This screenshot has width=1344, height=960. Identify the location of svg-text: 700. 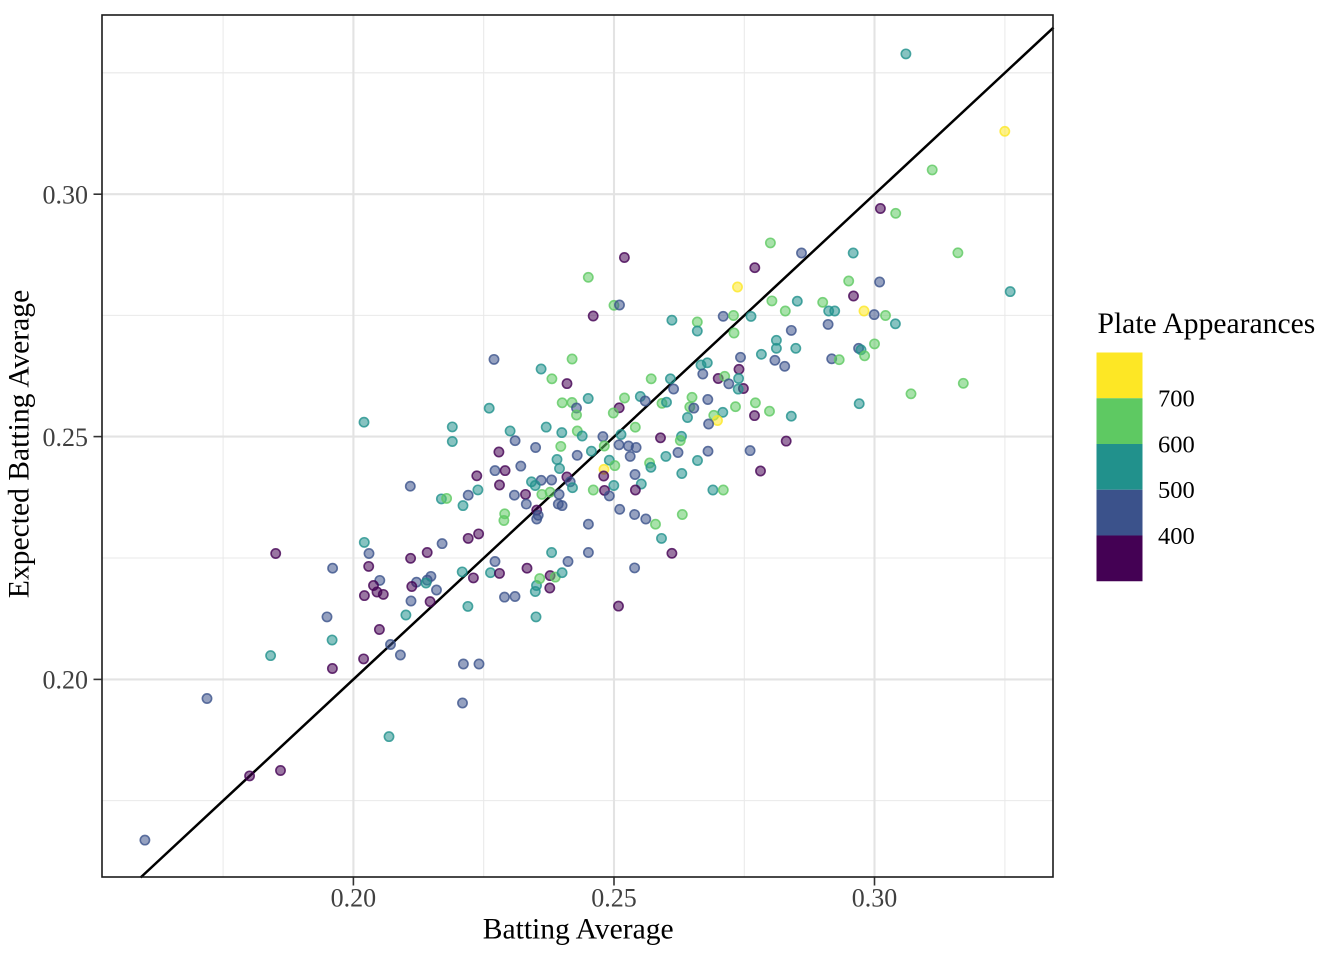
(1176, 399).